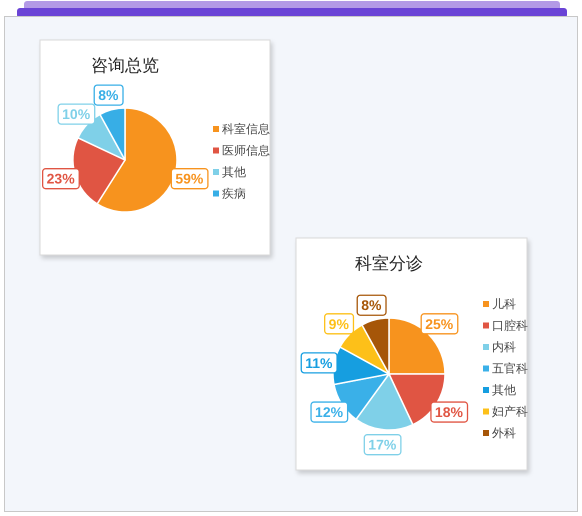 The width and height of the screenshot is (582, 516). Describe the element at coordinates (382, 444) in the screenshot. I see `data-label: 17%` at that location.